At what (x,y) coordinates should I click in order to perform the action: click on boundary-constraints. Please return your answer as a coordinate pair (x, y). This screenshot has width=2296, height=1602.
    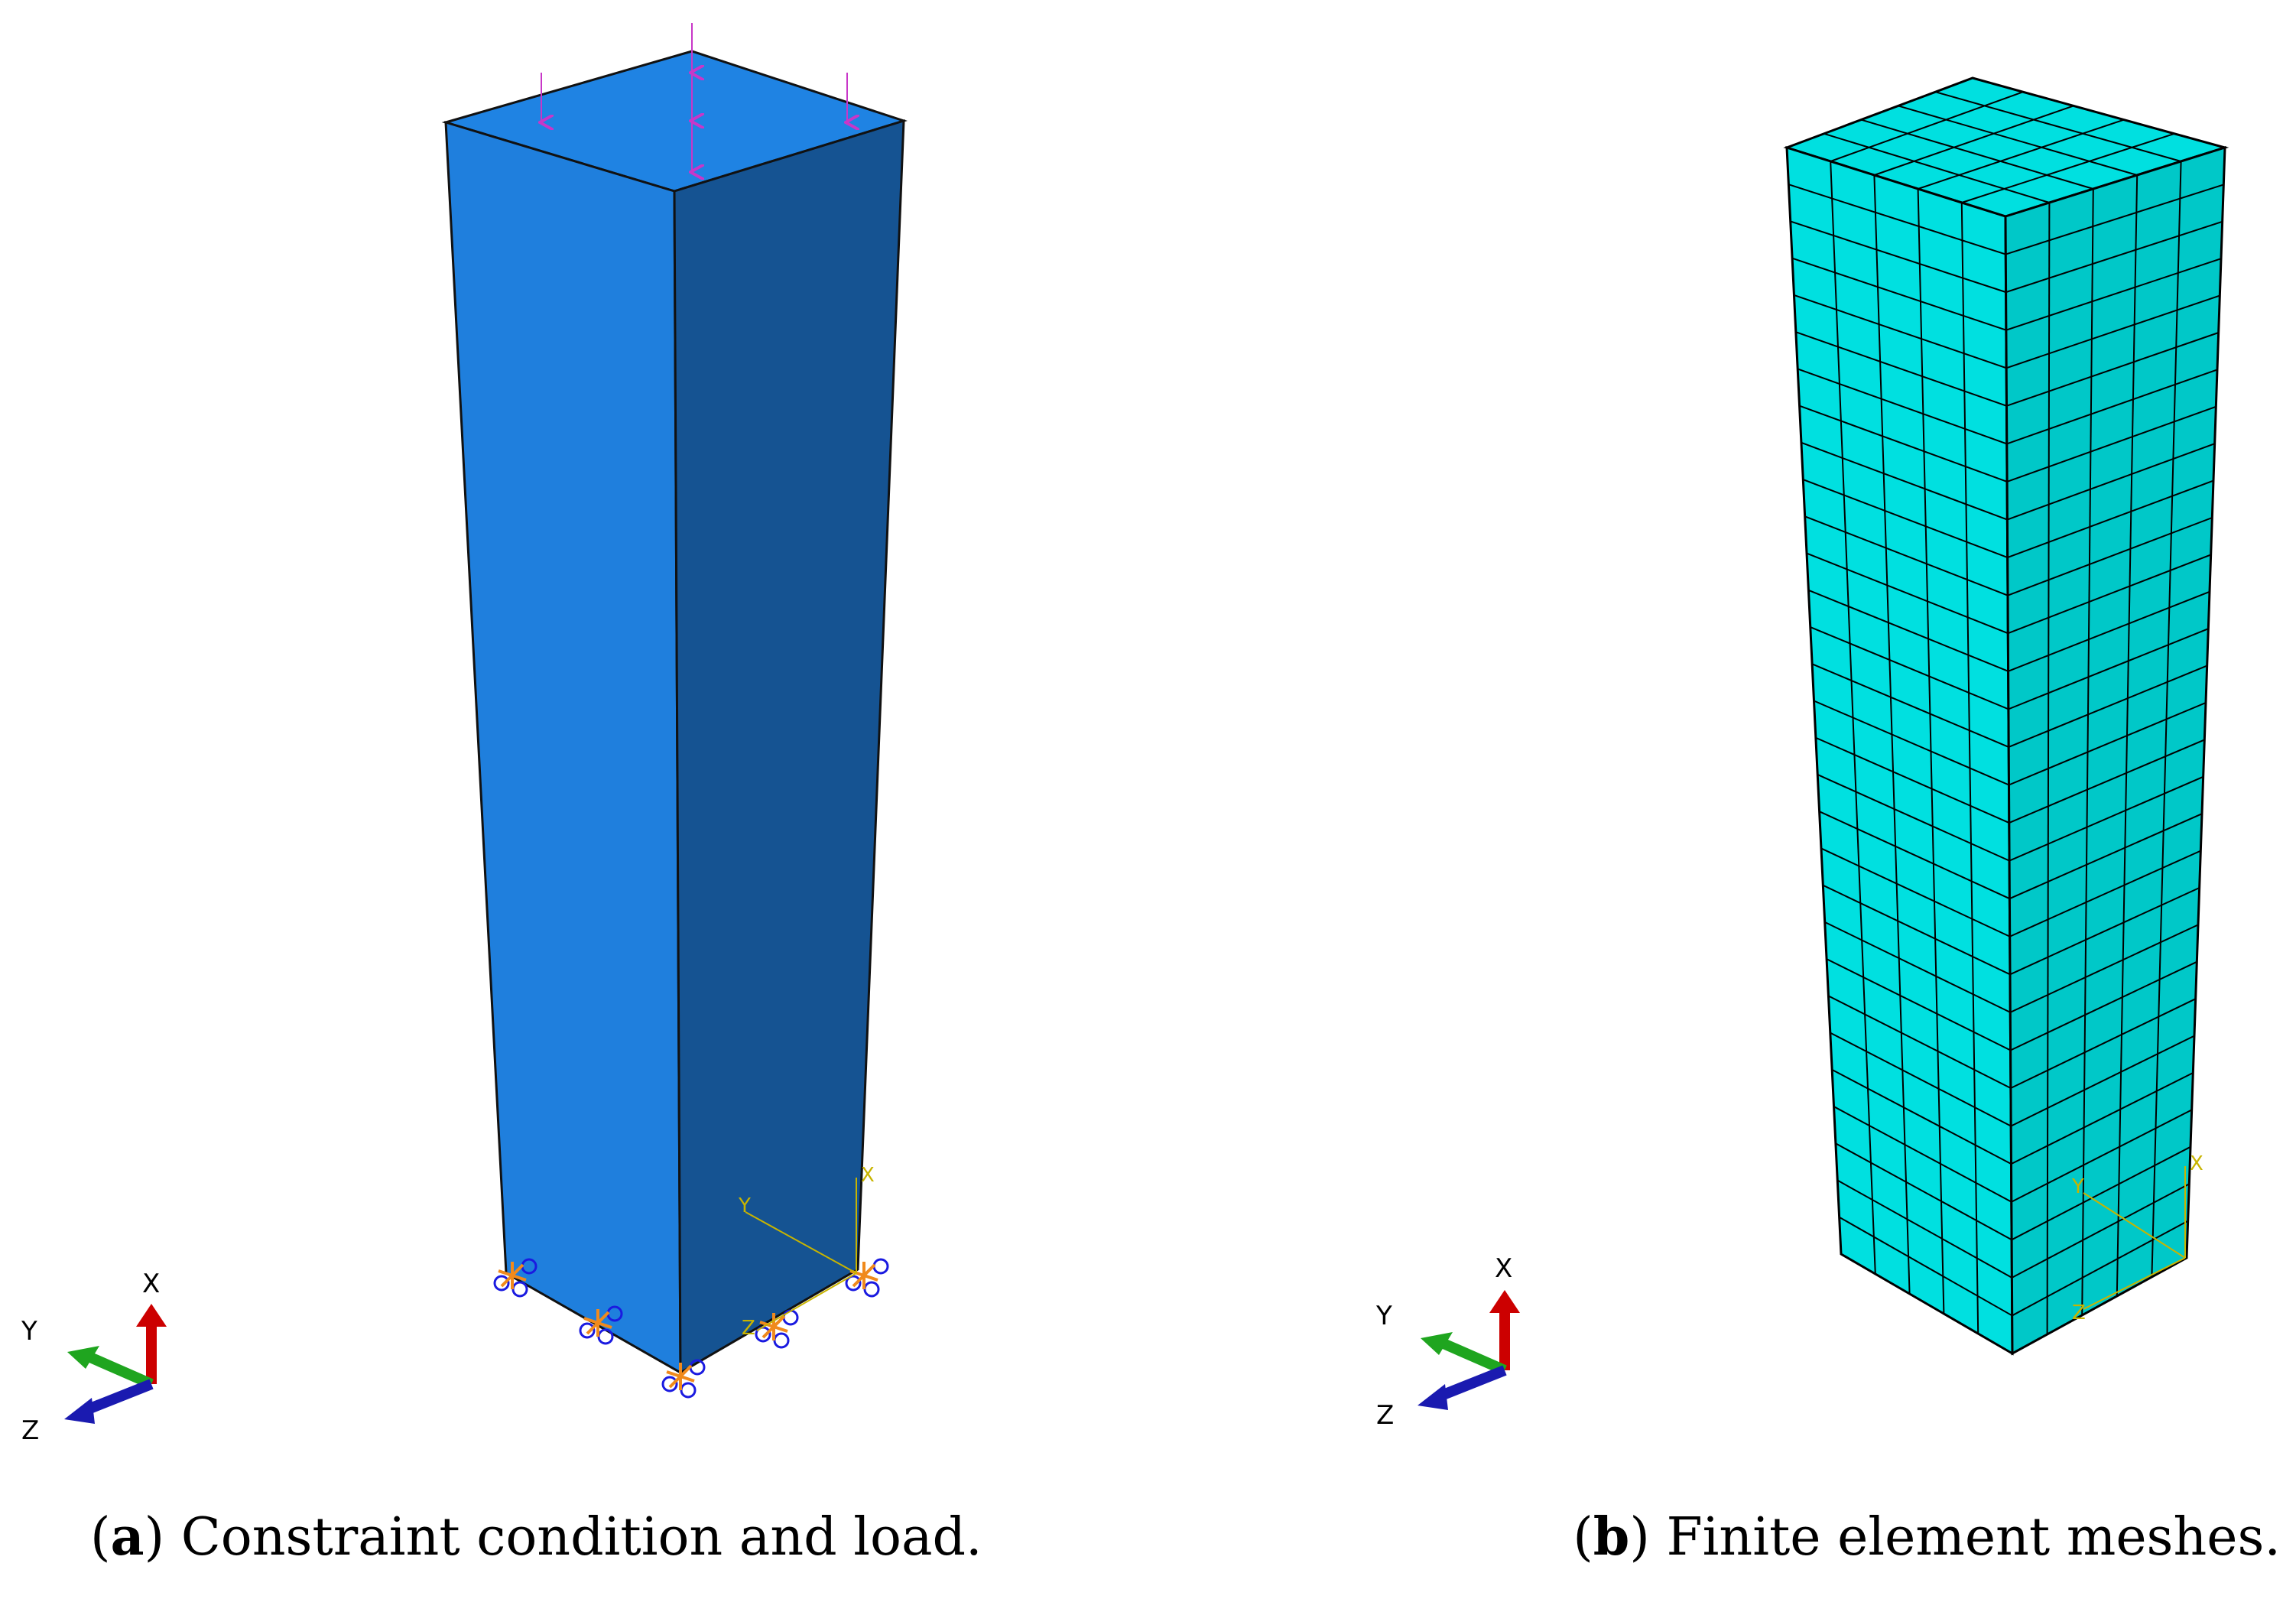
    Looking at the image, I should click on (691, 1328).